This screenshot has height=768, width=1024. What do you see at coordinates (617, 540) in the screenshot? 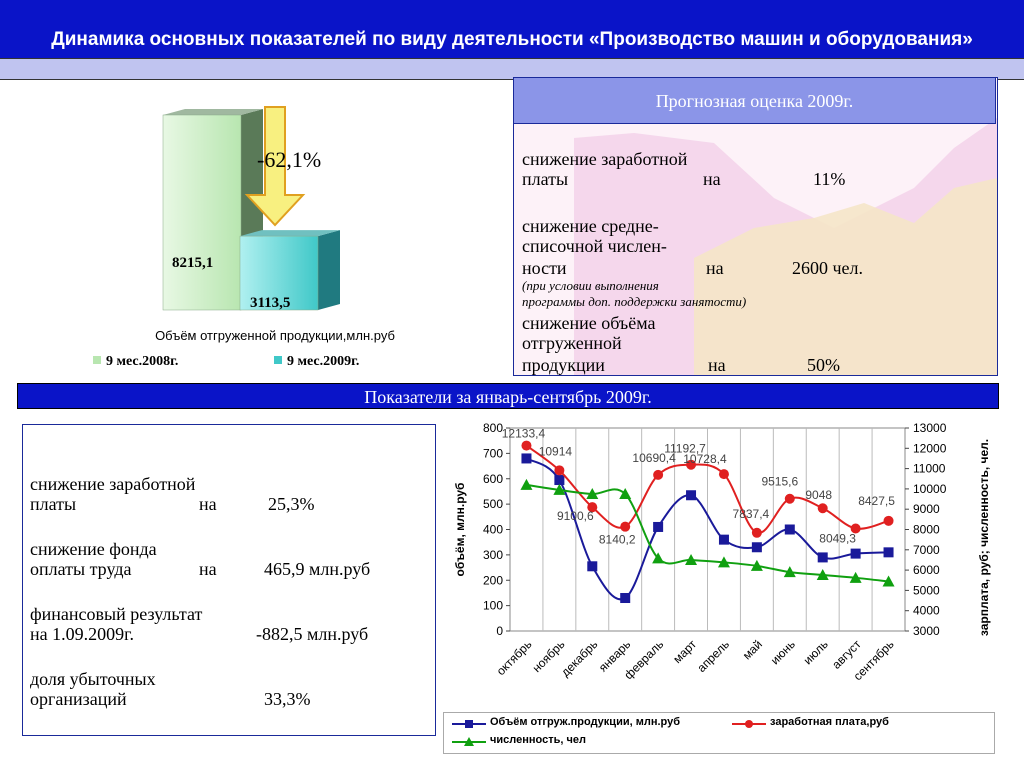
I see `data-label: 8140,2` at bounding box center [617, 540].